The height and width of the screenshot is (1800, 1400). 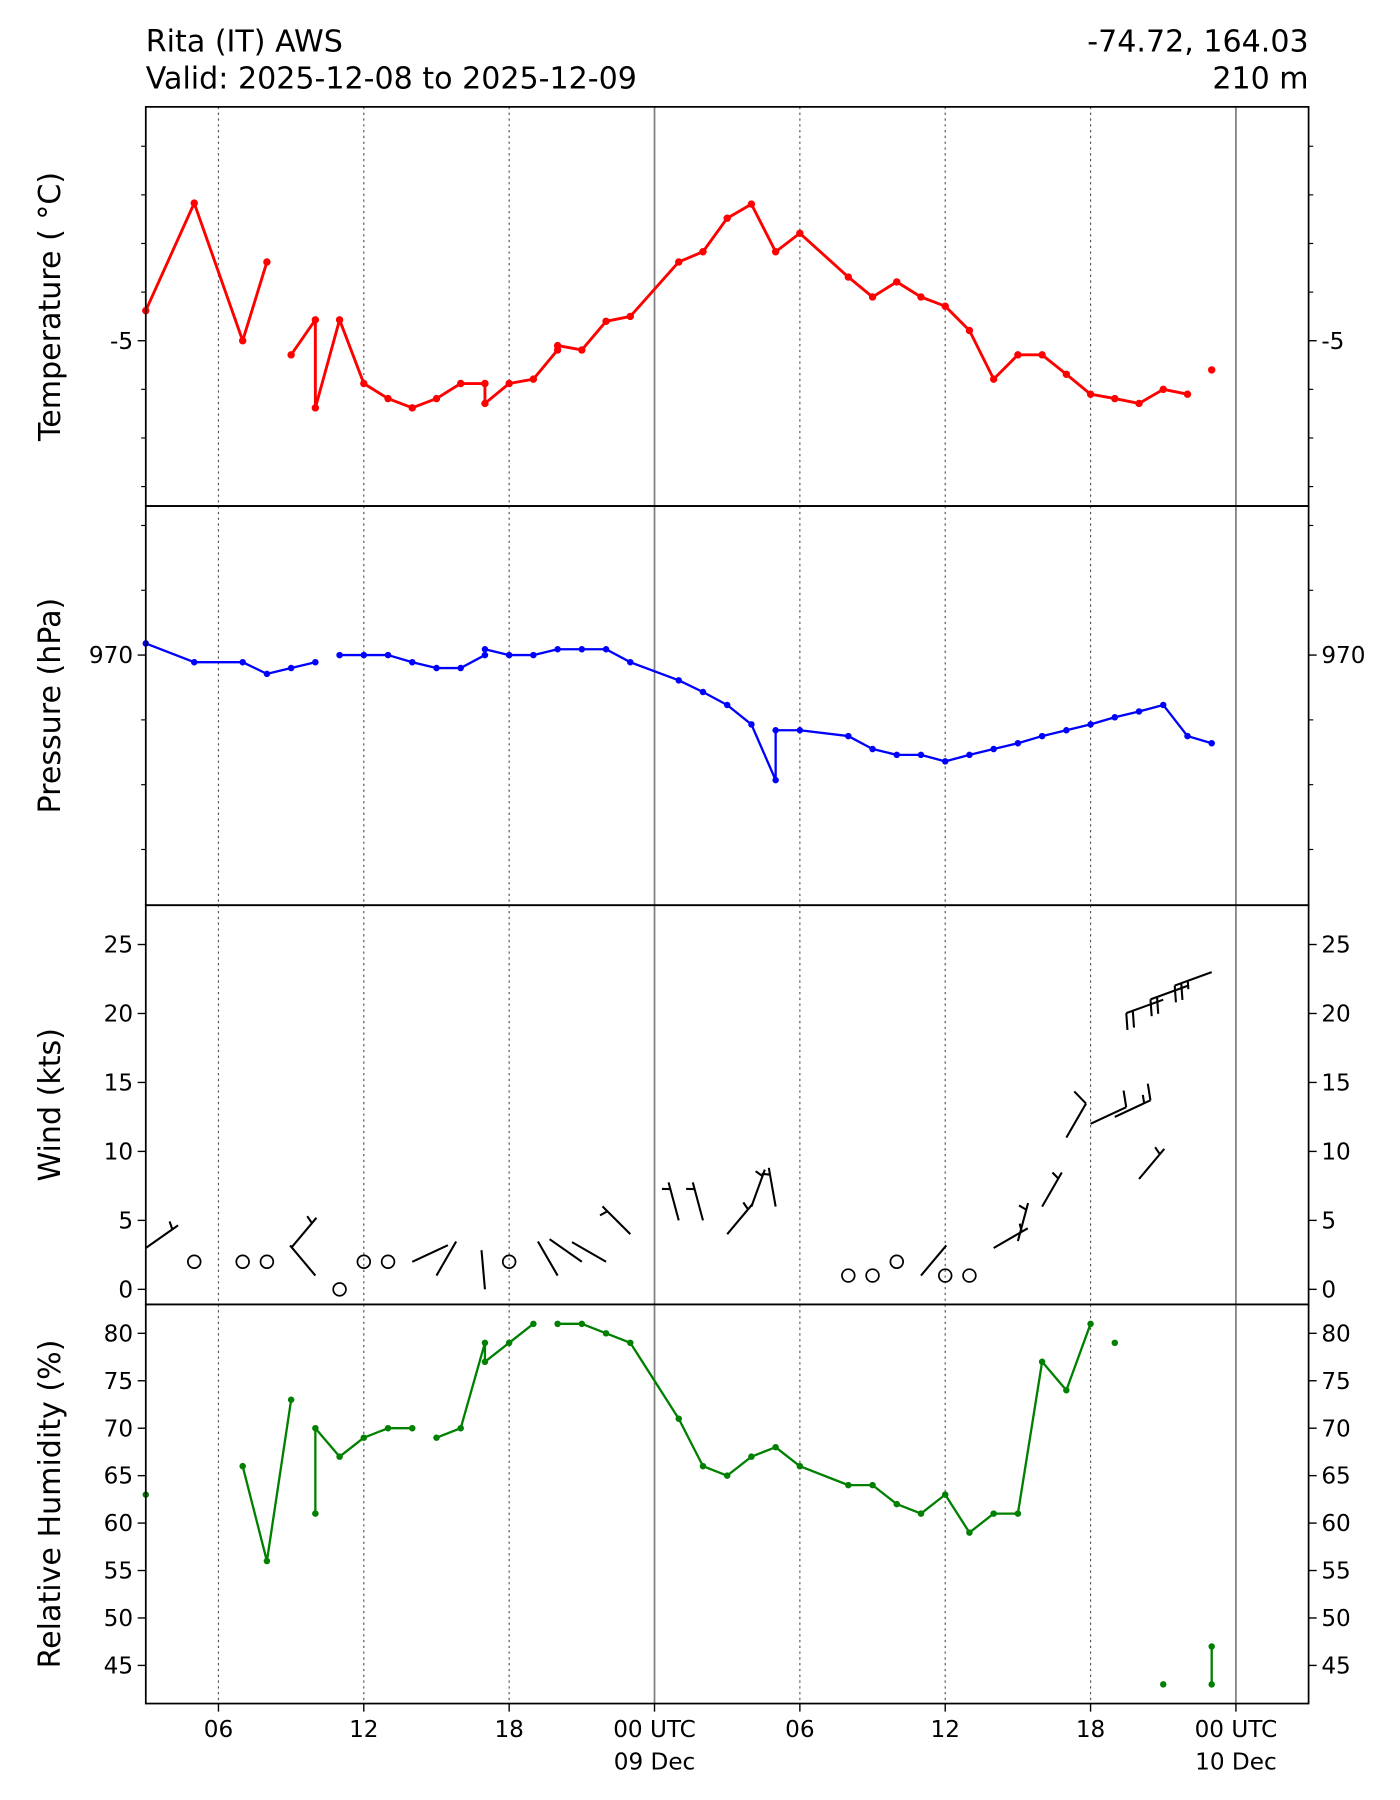 What do you see at coordinates (121, 342) in the screenshot?
I see `y-tick-label: -5` at bounding box center [121, 342].